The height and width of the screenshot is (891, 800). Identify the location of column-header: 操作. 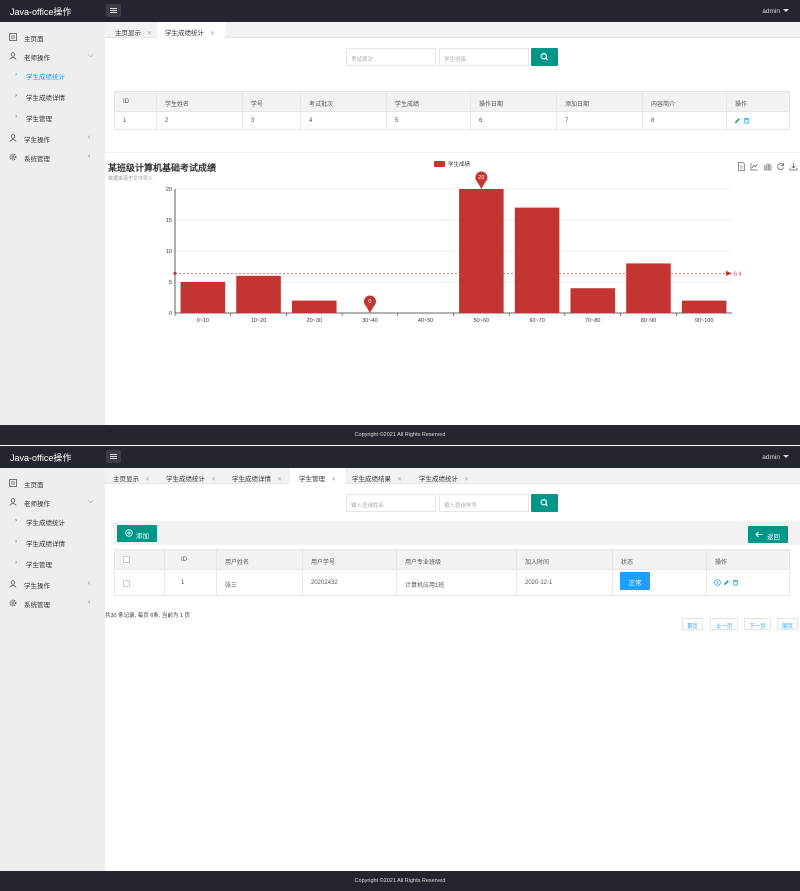
(721, 563).